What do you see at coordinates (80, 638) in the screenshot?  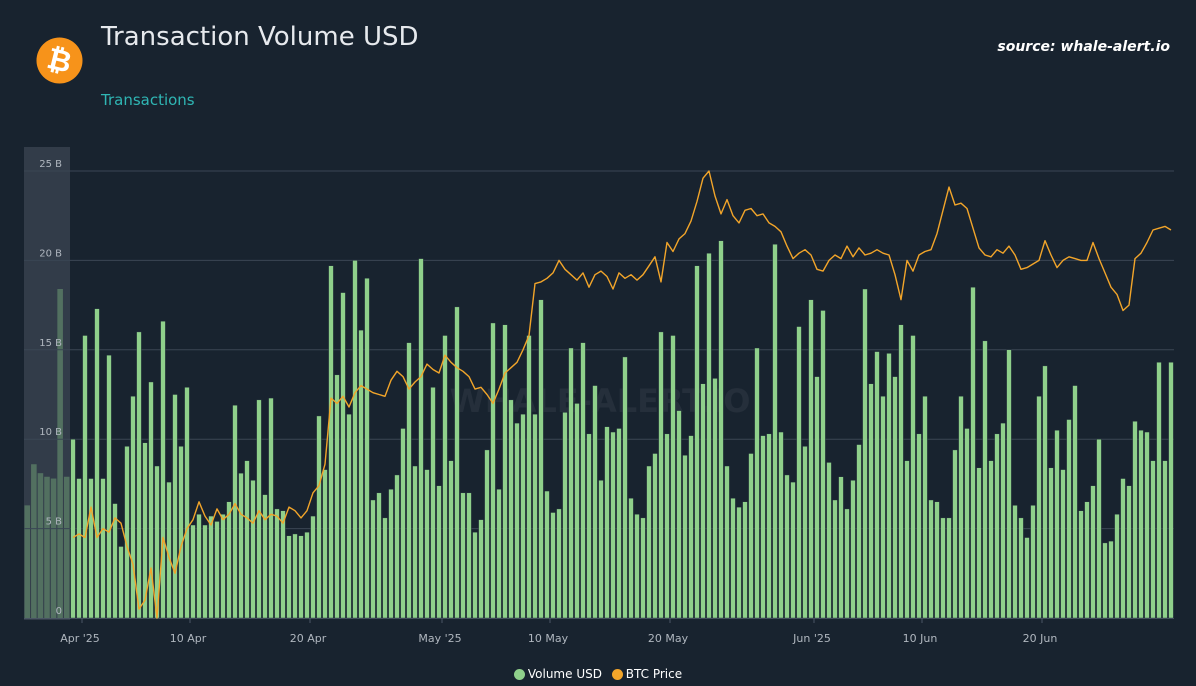 I see `x-axis-tick-label: Apr '25` at bounding box center [80, 638].